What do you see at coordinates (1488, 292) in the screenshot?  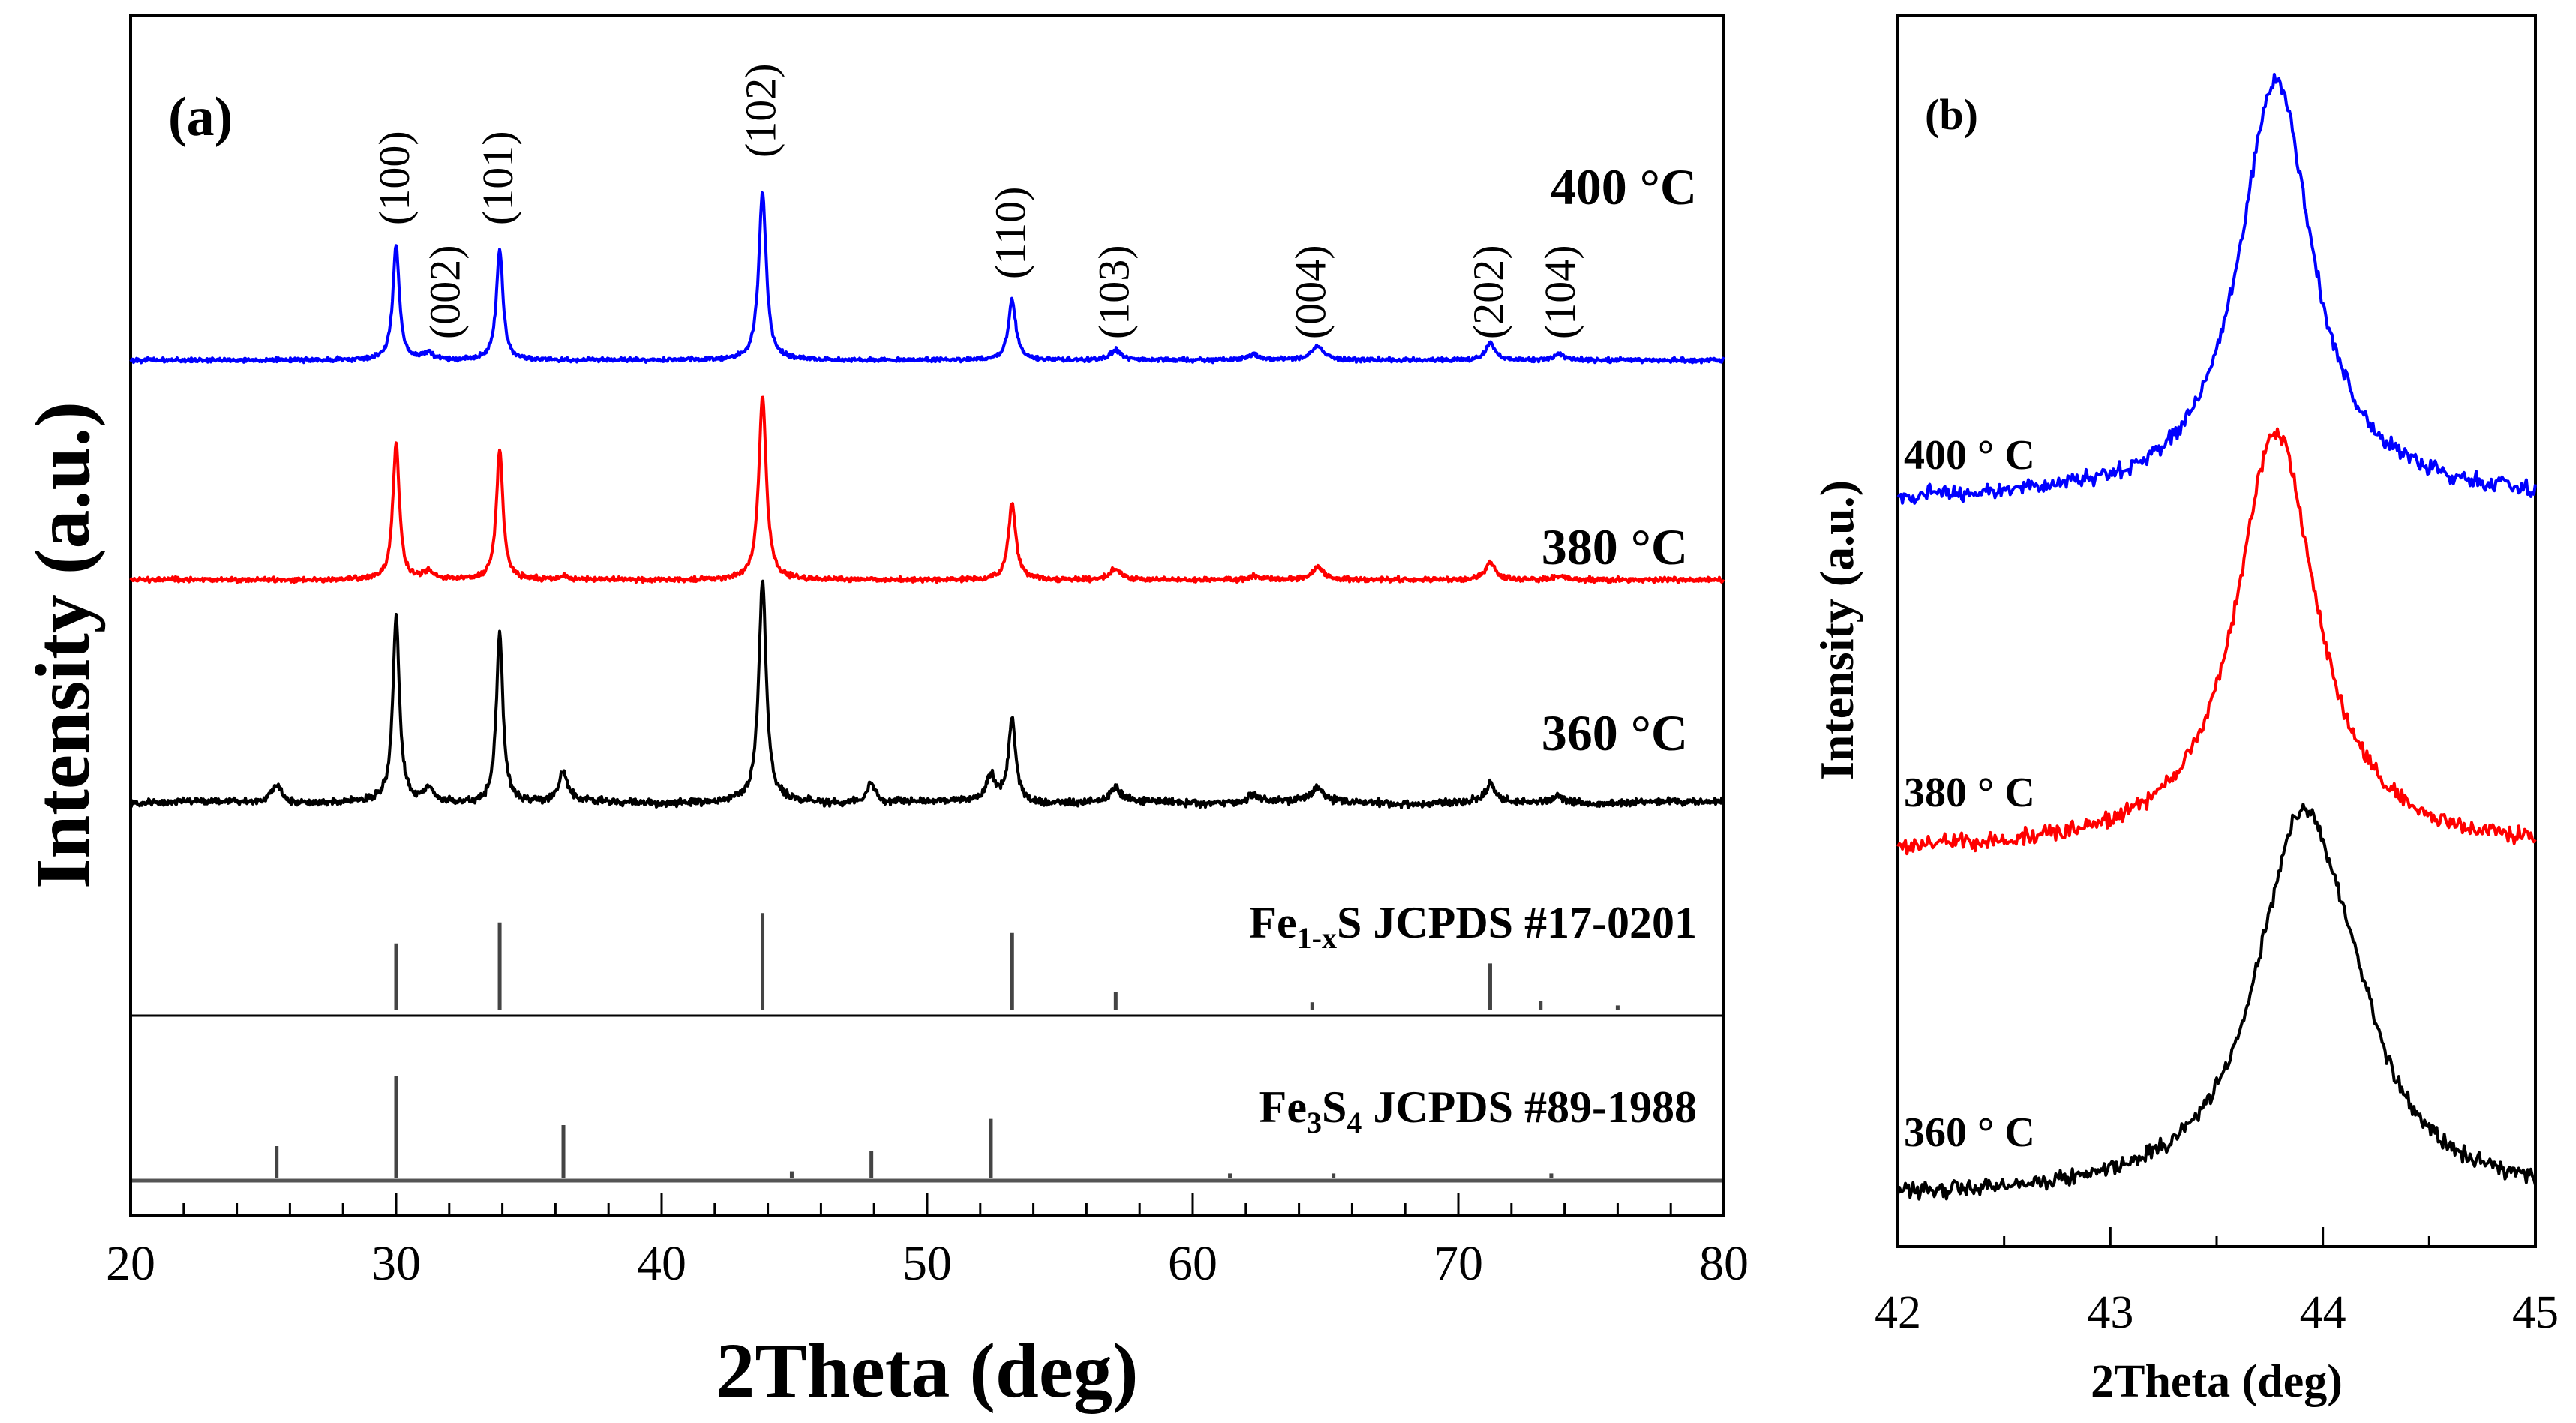 I see `miller-index-label: (202)` at bounding box center [1488, 292].